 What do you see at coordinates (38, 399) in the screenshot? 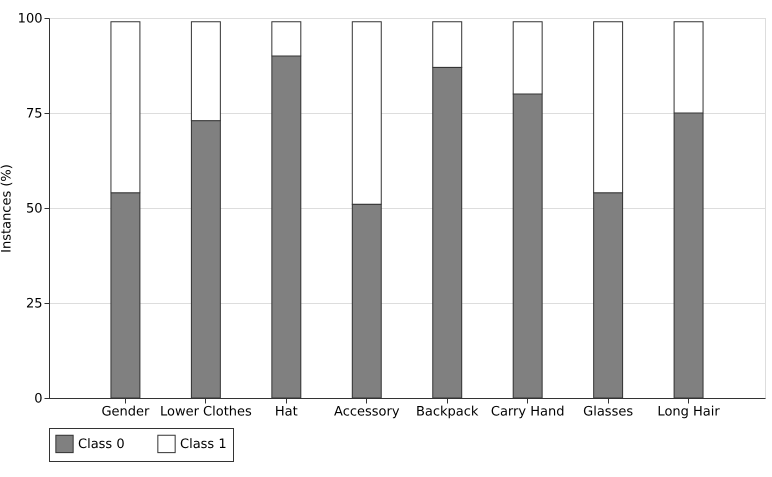
I see `y-tick-label: 0` at bounding box center [38, 399].